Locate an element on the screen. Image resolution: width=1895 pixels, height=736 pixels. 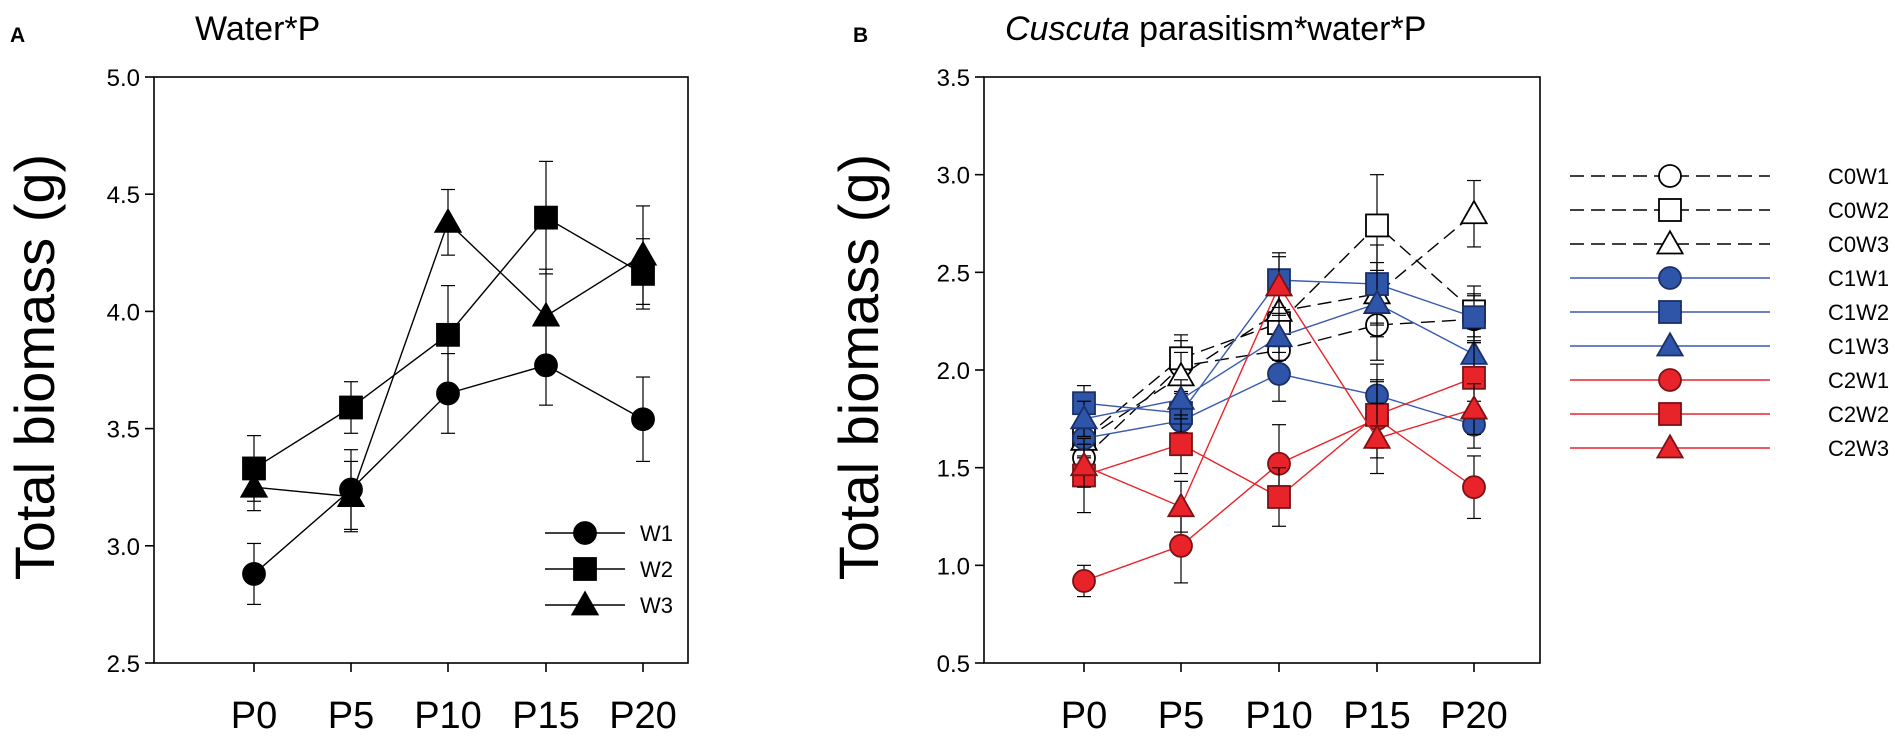
panel-b-title: Cuscuta parasitism*water*P is located at coordinates (1215, 29).